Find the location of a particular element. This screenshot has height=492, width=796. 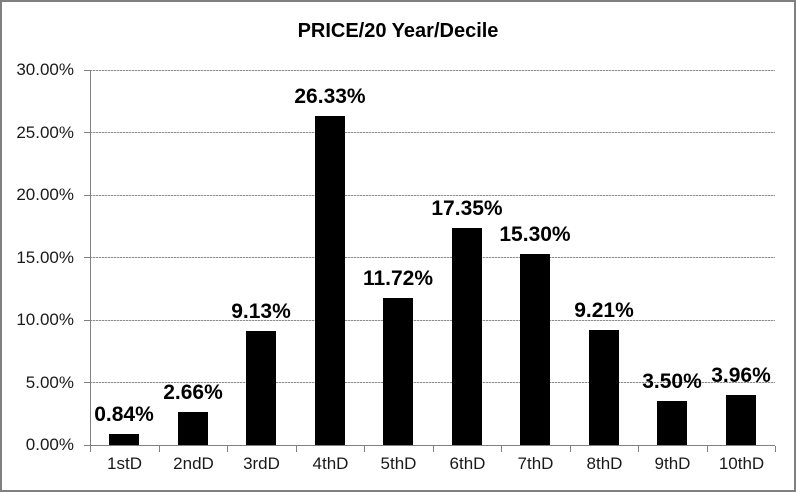

bar-value-label: 3.50% is located at coordinates (672, 381).